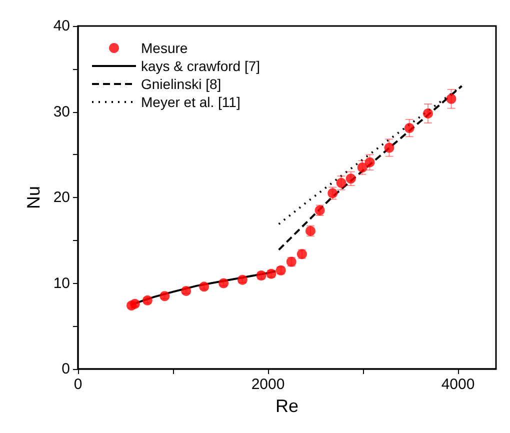  I want to click on legend-label: Mesure, so click(164, 48).